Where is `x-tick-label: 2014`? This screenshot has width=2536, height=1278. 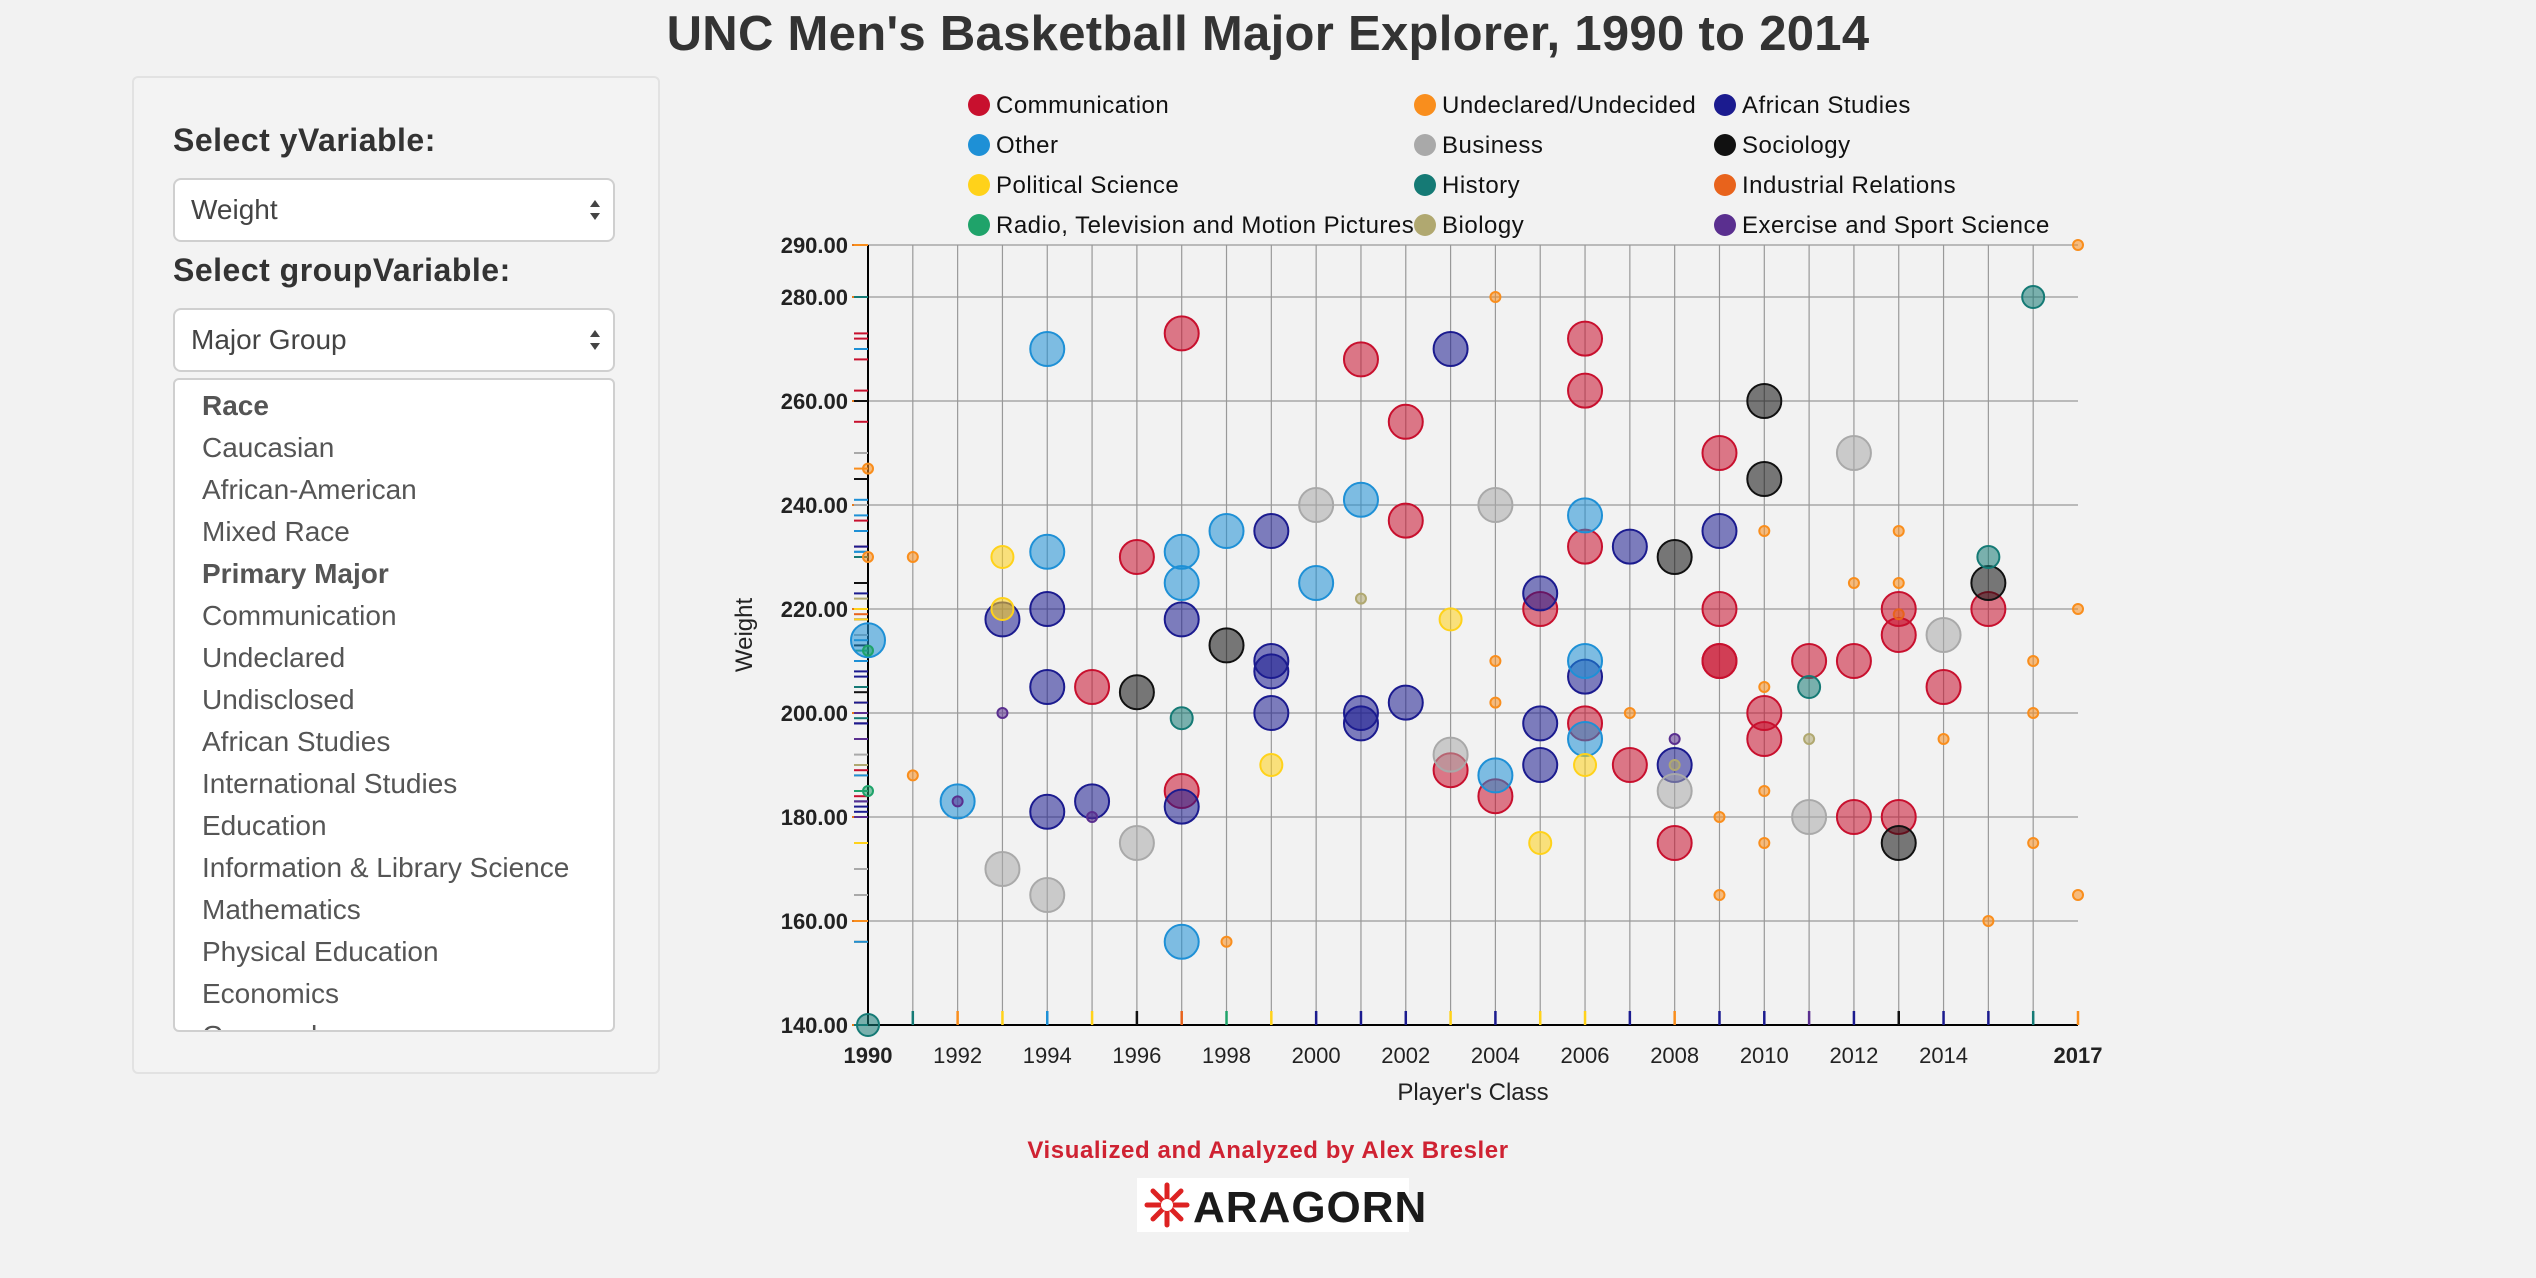 x-tick-label: 2014 is located at coordinates (1943, 1055).